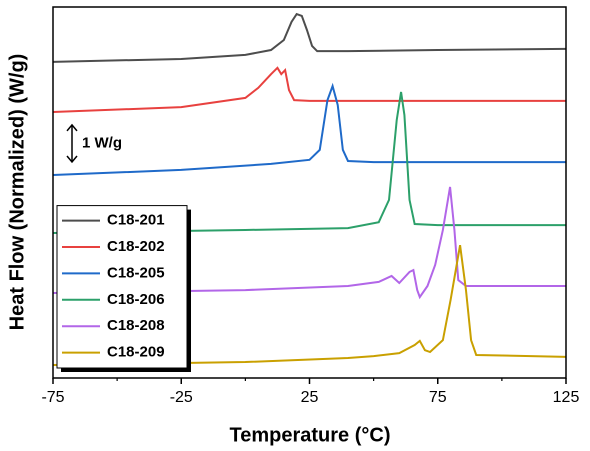 This screenshot has width=590, height=451. Describe the element at coordinates (136, 325) in the screenshot. I see `legend-label: C18-208` at that location.